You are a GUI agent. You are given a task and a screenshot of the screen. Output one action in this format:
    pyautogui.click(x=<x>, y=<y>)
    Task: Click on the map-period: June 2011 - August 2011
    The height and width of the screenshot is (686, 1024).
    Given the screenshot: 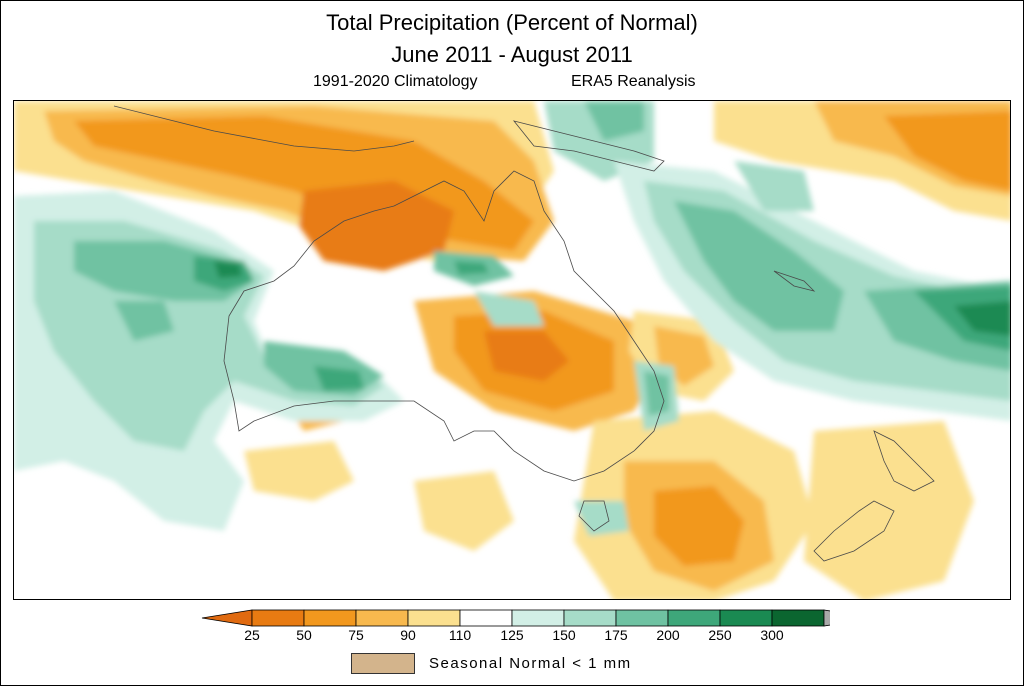 What is the action you would take?
    pyautogui.click(x=512, y=54)
    